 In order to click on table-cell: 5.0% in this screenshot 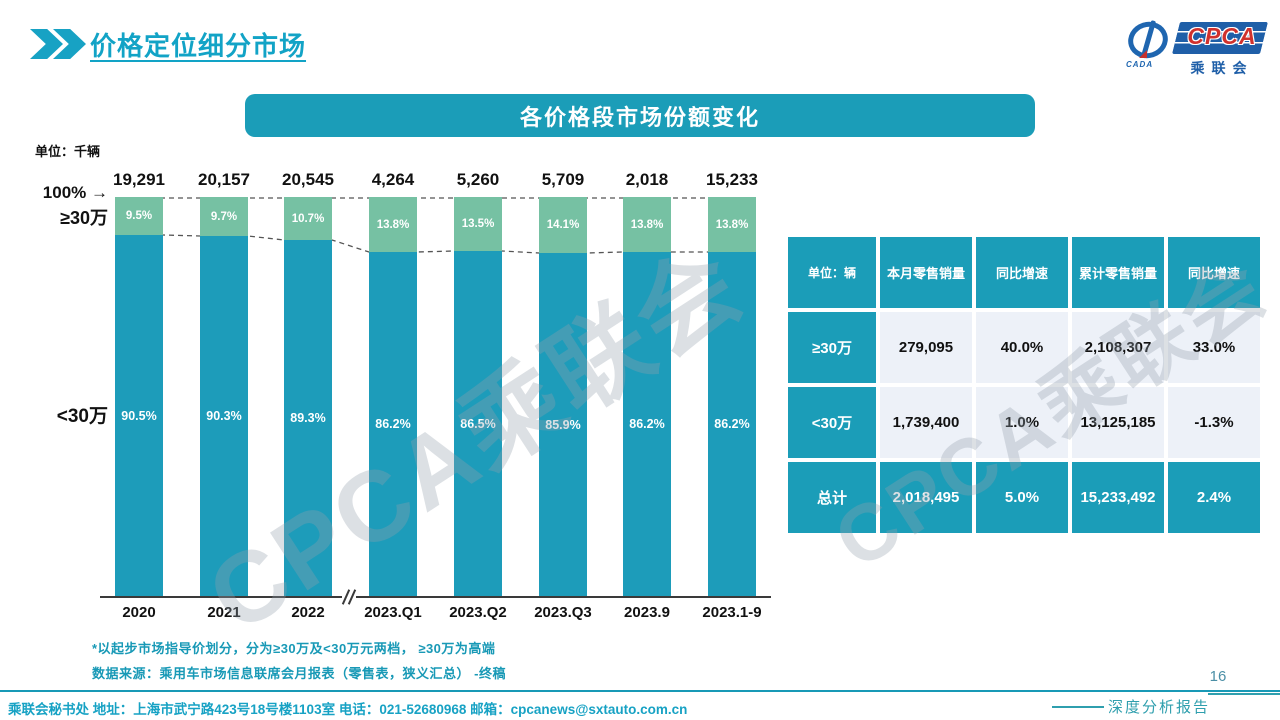, I will do `click(1022, 497)`.